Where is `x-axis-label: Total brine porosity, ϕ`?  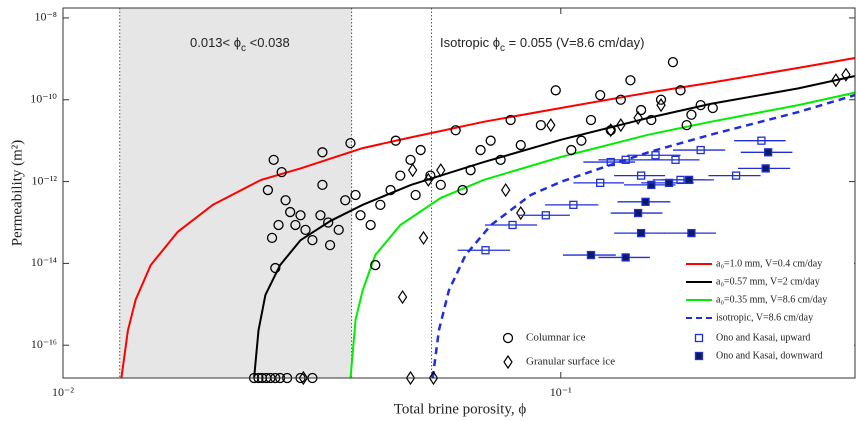
x-axis-label: Total brine porosity, ϕ is located at coordinates (460, 409).